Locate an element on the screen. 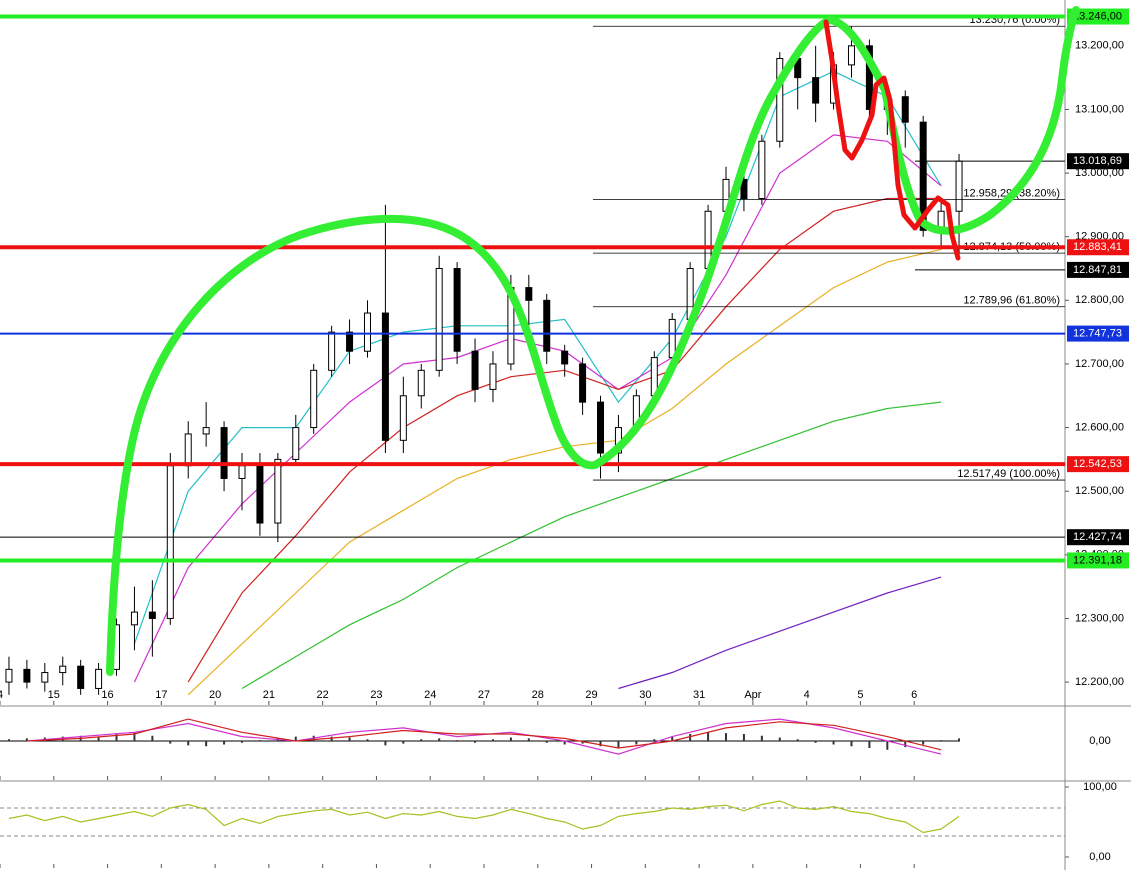 The width and height of the screenshot is (1131, 870). y-tick-label: 12.800,00 is located at coordinates (1099, 300).